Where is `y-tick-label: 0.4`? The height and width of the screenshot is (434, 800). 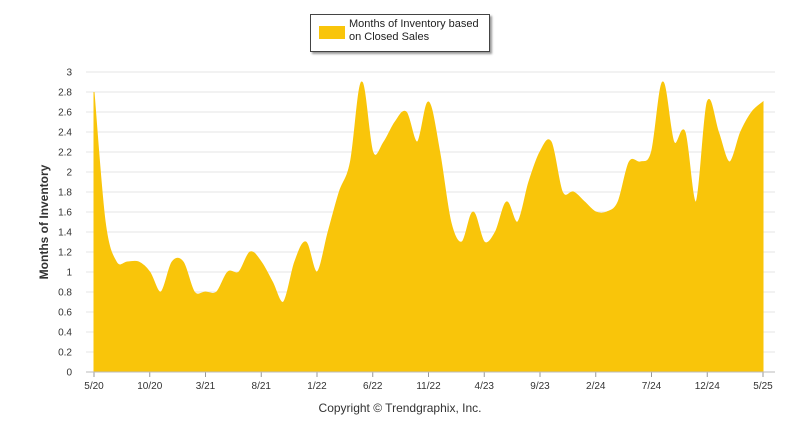 y-tick-label: 0.4 is located at coordinates (65, 333).